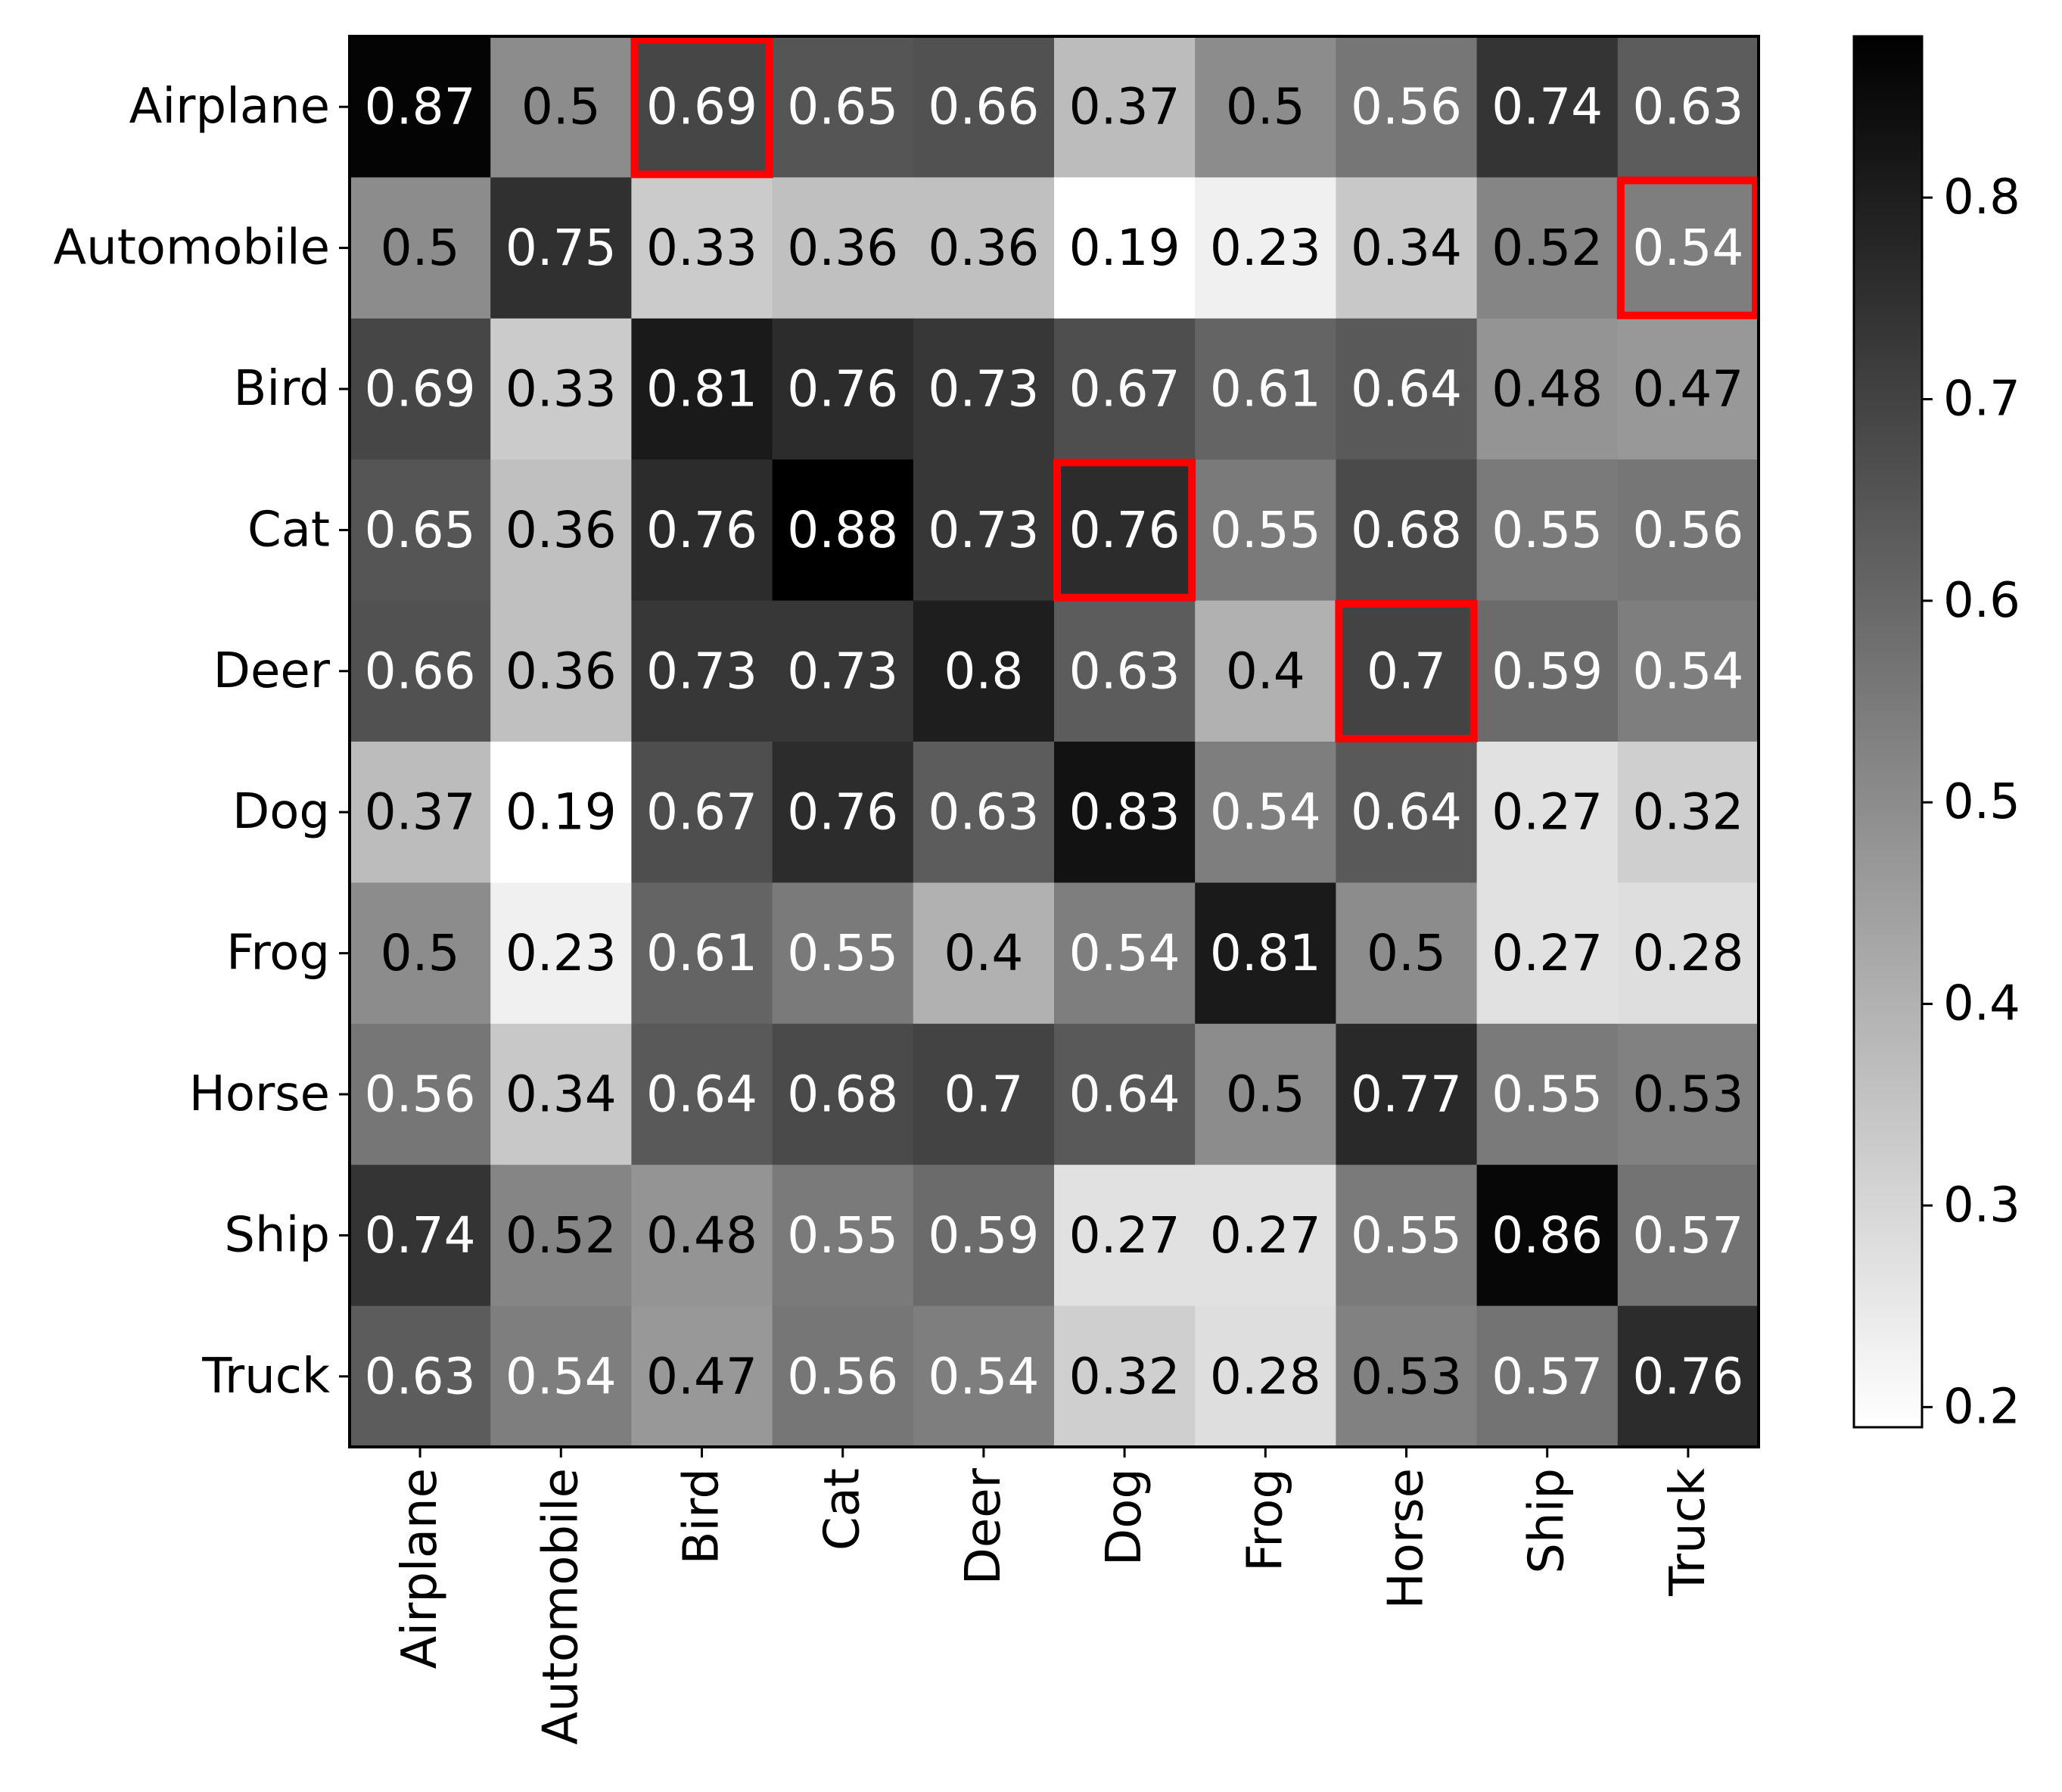 The height and width of the screenshot is (1792, 2062). Describe the element at coordinates (1124, 530) in the screenshot. I see `highlight-box` at that location.